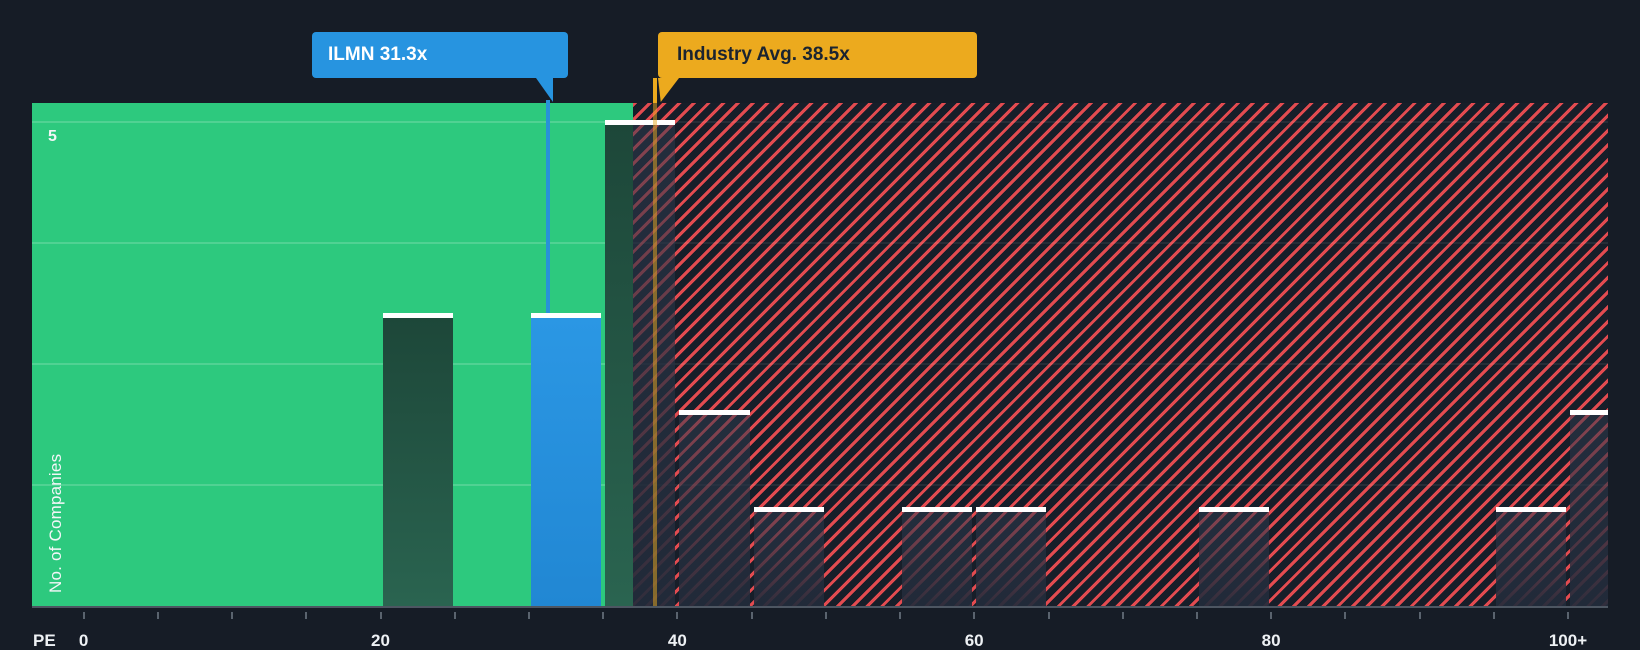  What do you see at coordinates (44, 640) in the screenshot?
I see `x-axis-title: PE` at bounding box center [44, 640].